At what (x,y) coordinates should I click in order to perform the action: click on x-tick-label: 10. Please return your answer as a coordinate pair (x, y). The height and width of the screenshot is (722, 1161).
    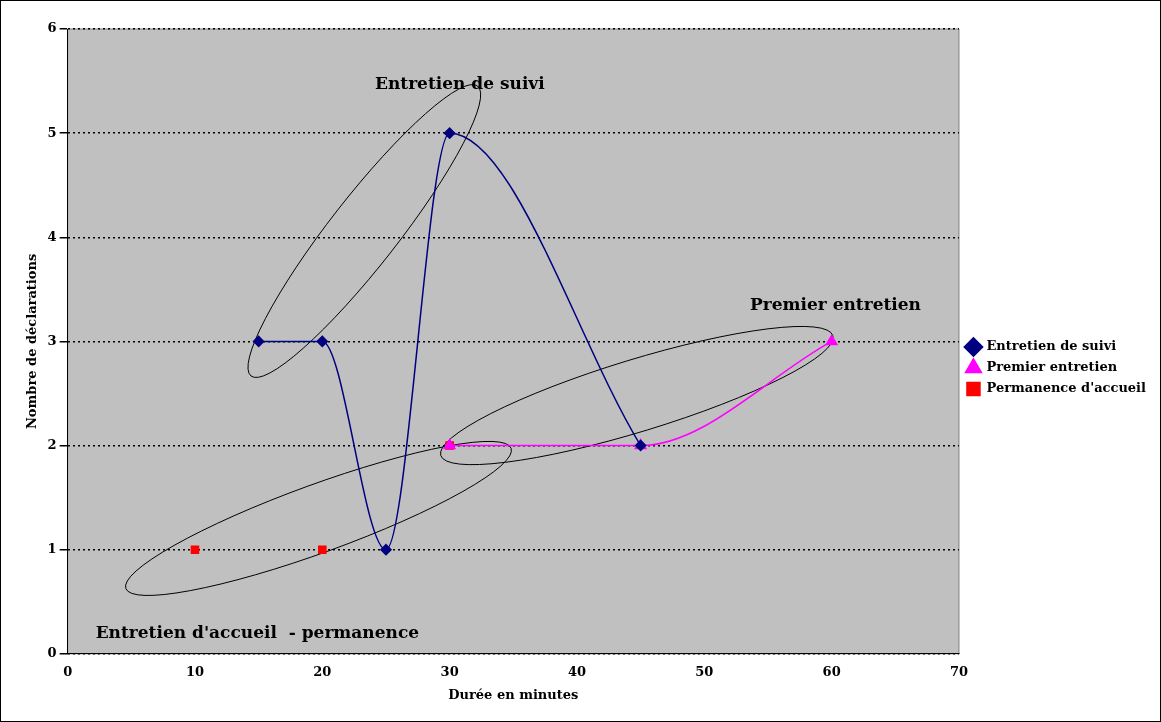
    Looking at the image, I should click on (195, 671).